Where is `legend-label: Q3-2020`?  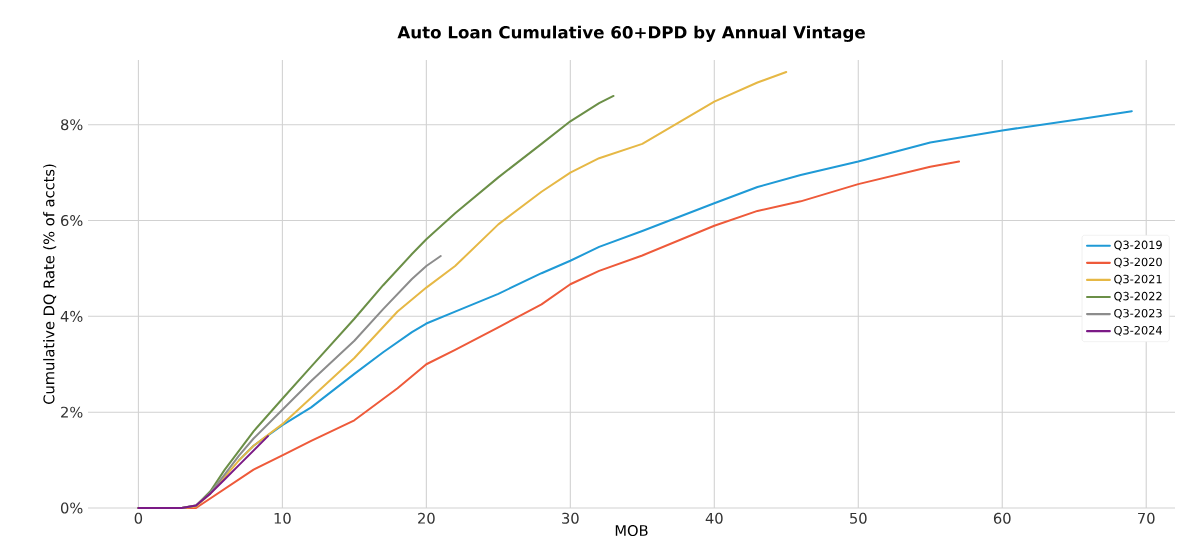 legend-label: Q3-2020 is located at coordinates (1138, 262).